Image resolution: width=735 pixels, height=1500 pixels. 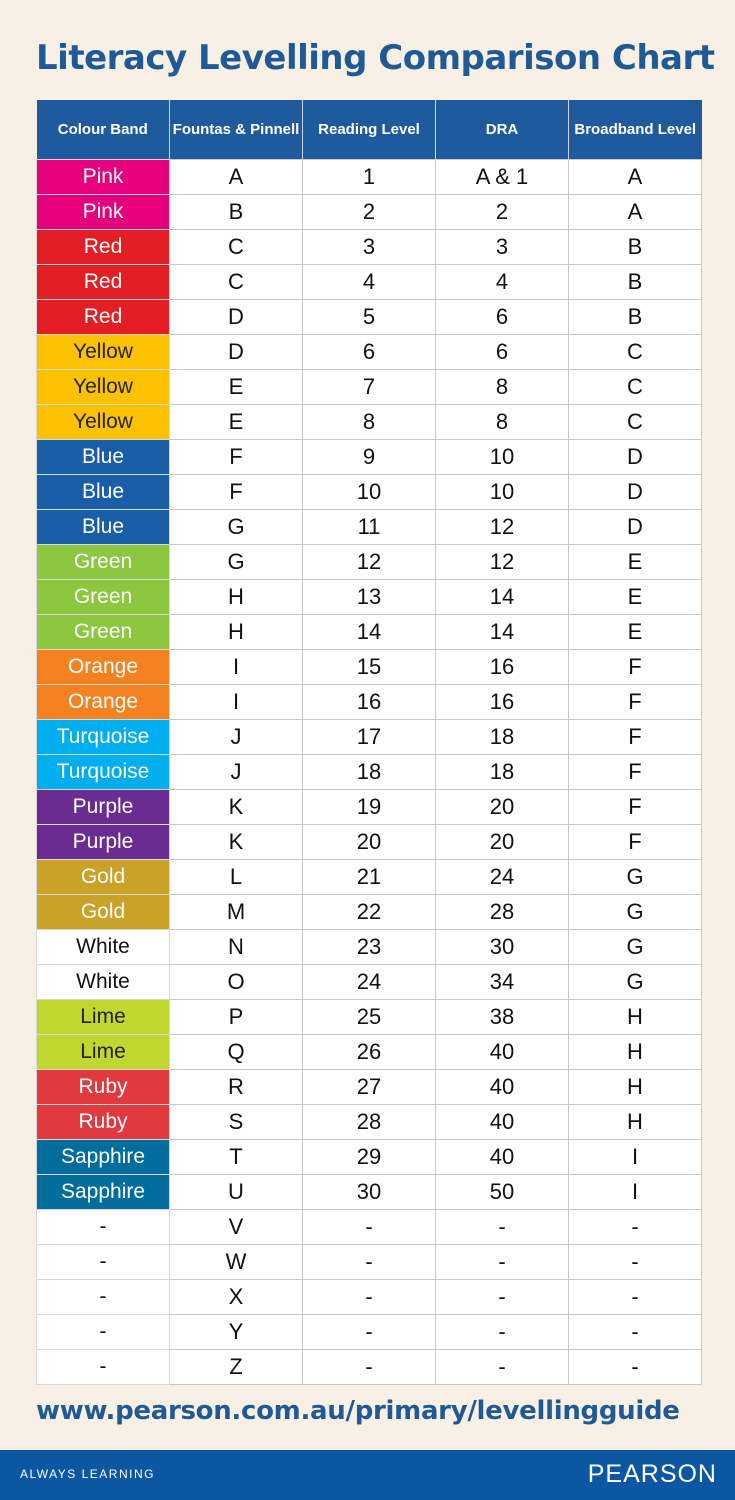 What do you see at coordinates (236, 422) in the screenshot?
I see `cell-fountas-pinnell: E` at bounding box center [236, 422].